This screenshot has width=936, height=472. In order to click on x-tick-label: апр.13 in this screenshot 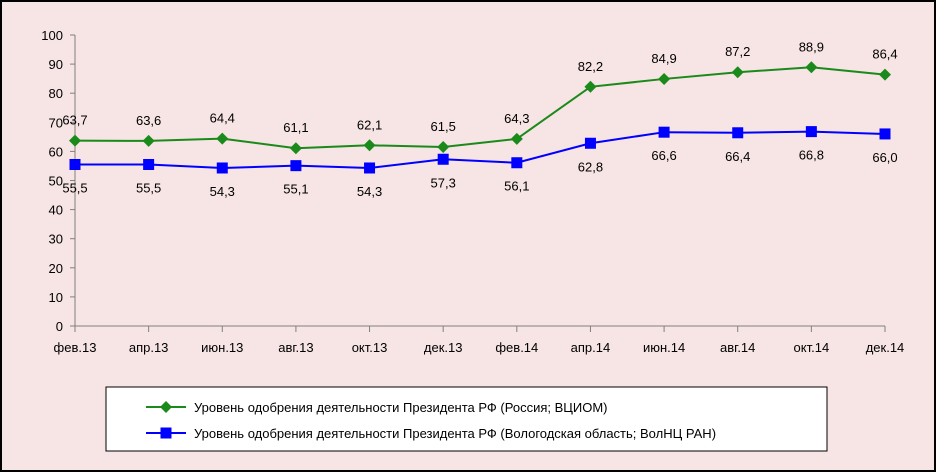, I will do `click(149, 347)`.